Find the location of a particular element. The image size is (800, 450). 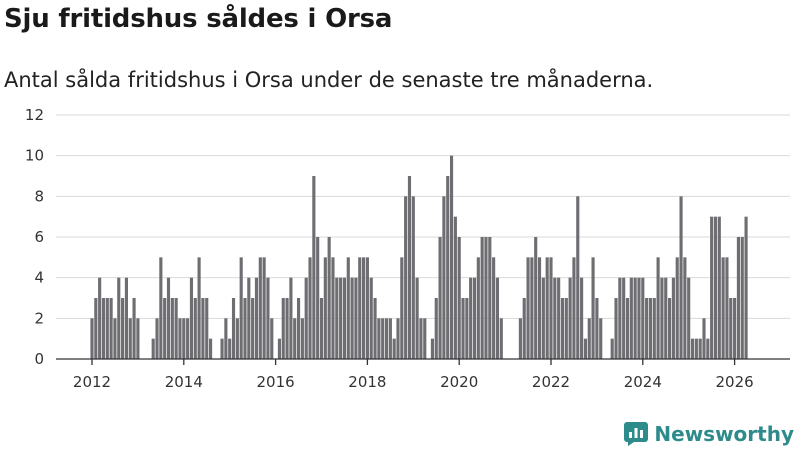

x-tick-label: 2018 is located at coordinates (367, 382).